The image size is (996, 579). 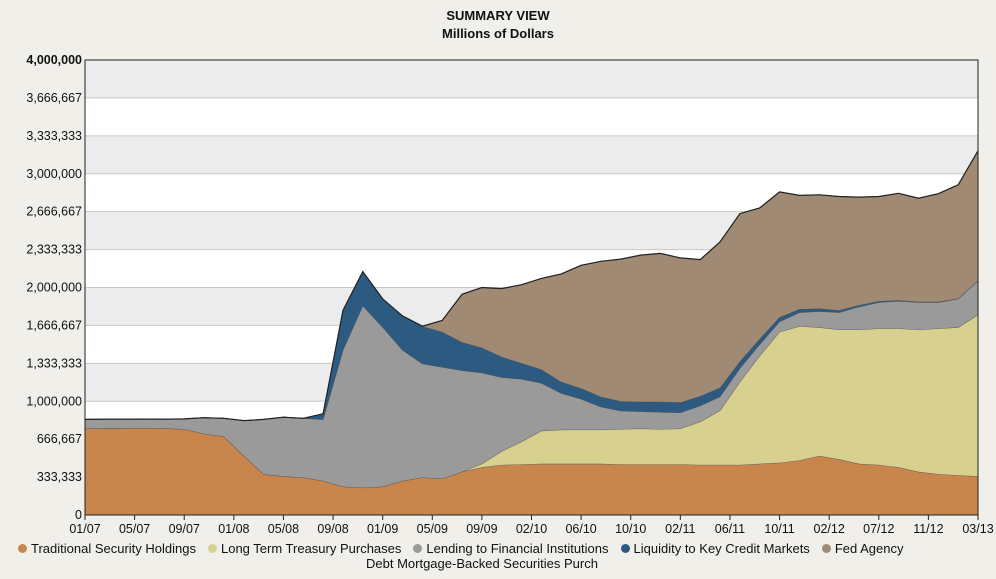 What do you see at coordinates (721, 548) in the screenshot?
I see `legend-label: Liquidity to Key Credit Markets` at bounding box center [721, 548].